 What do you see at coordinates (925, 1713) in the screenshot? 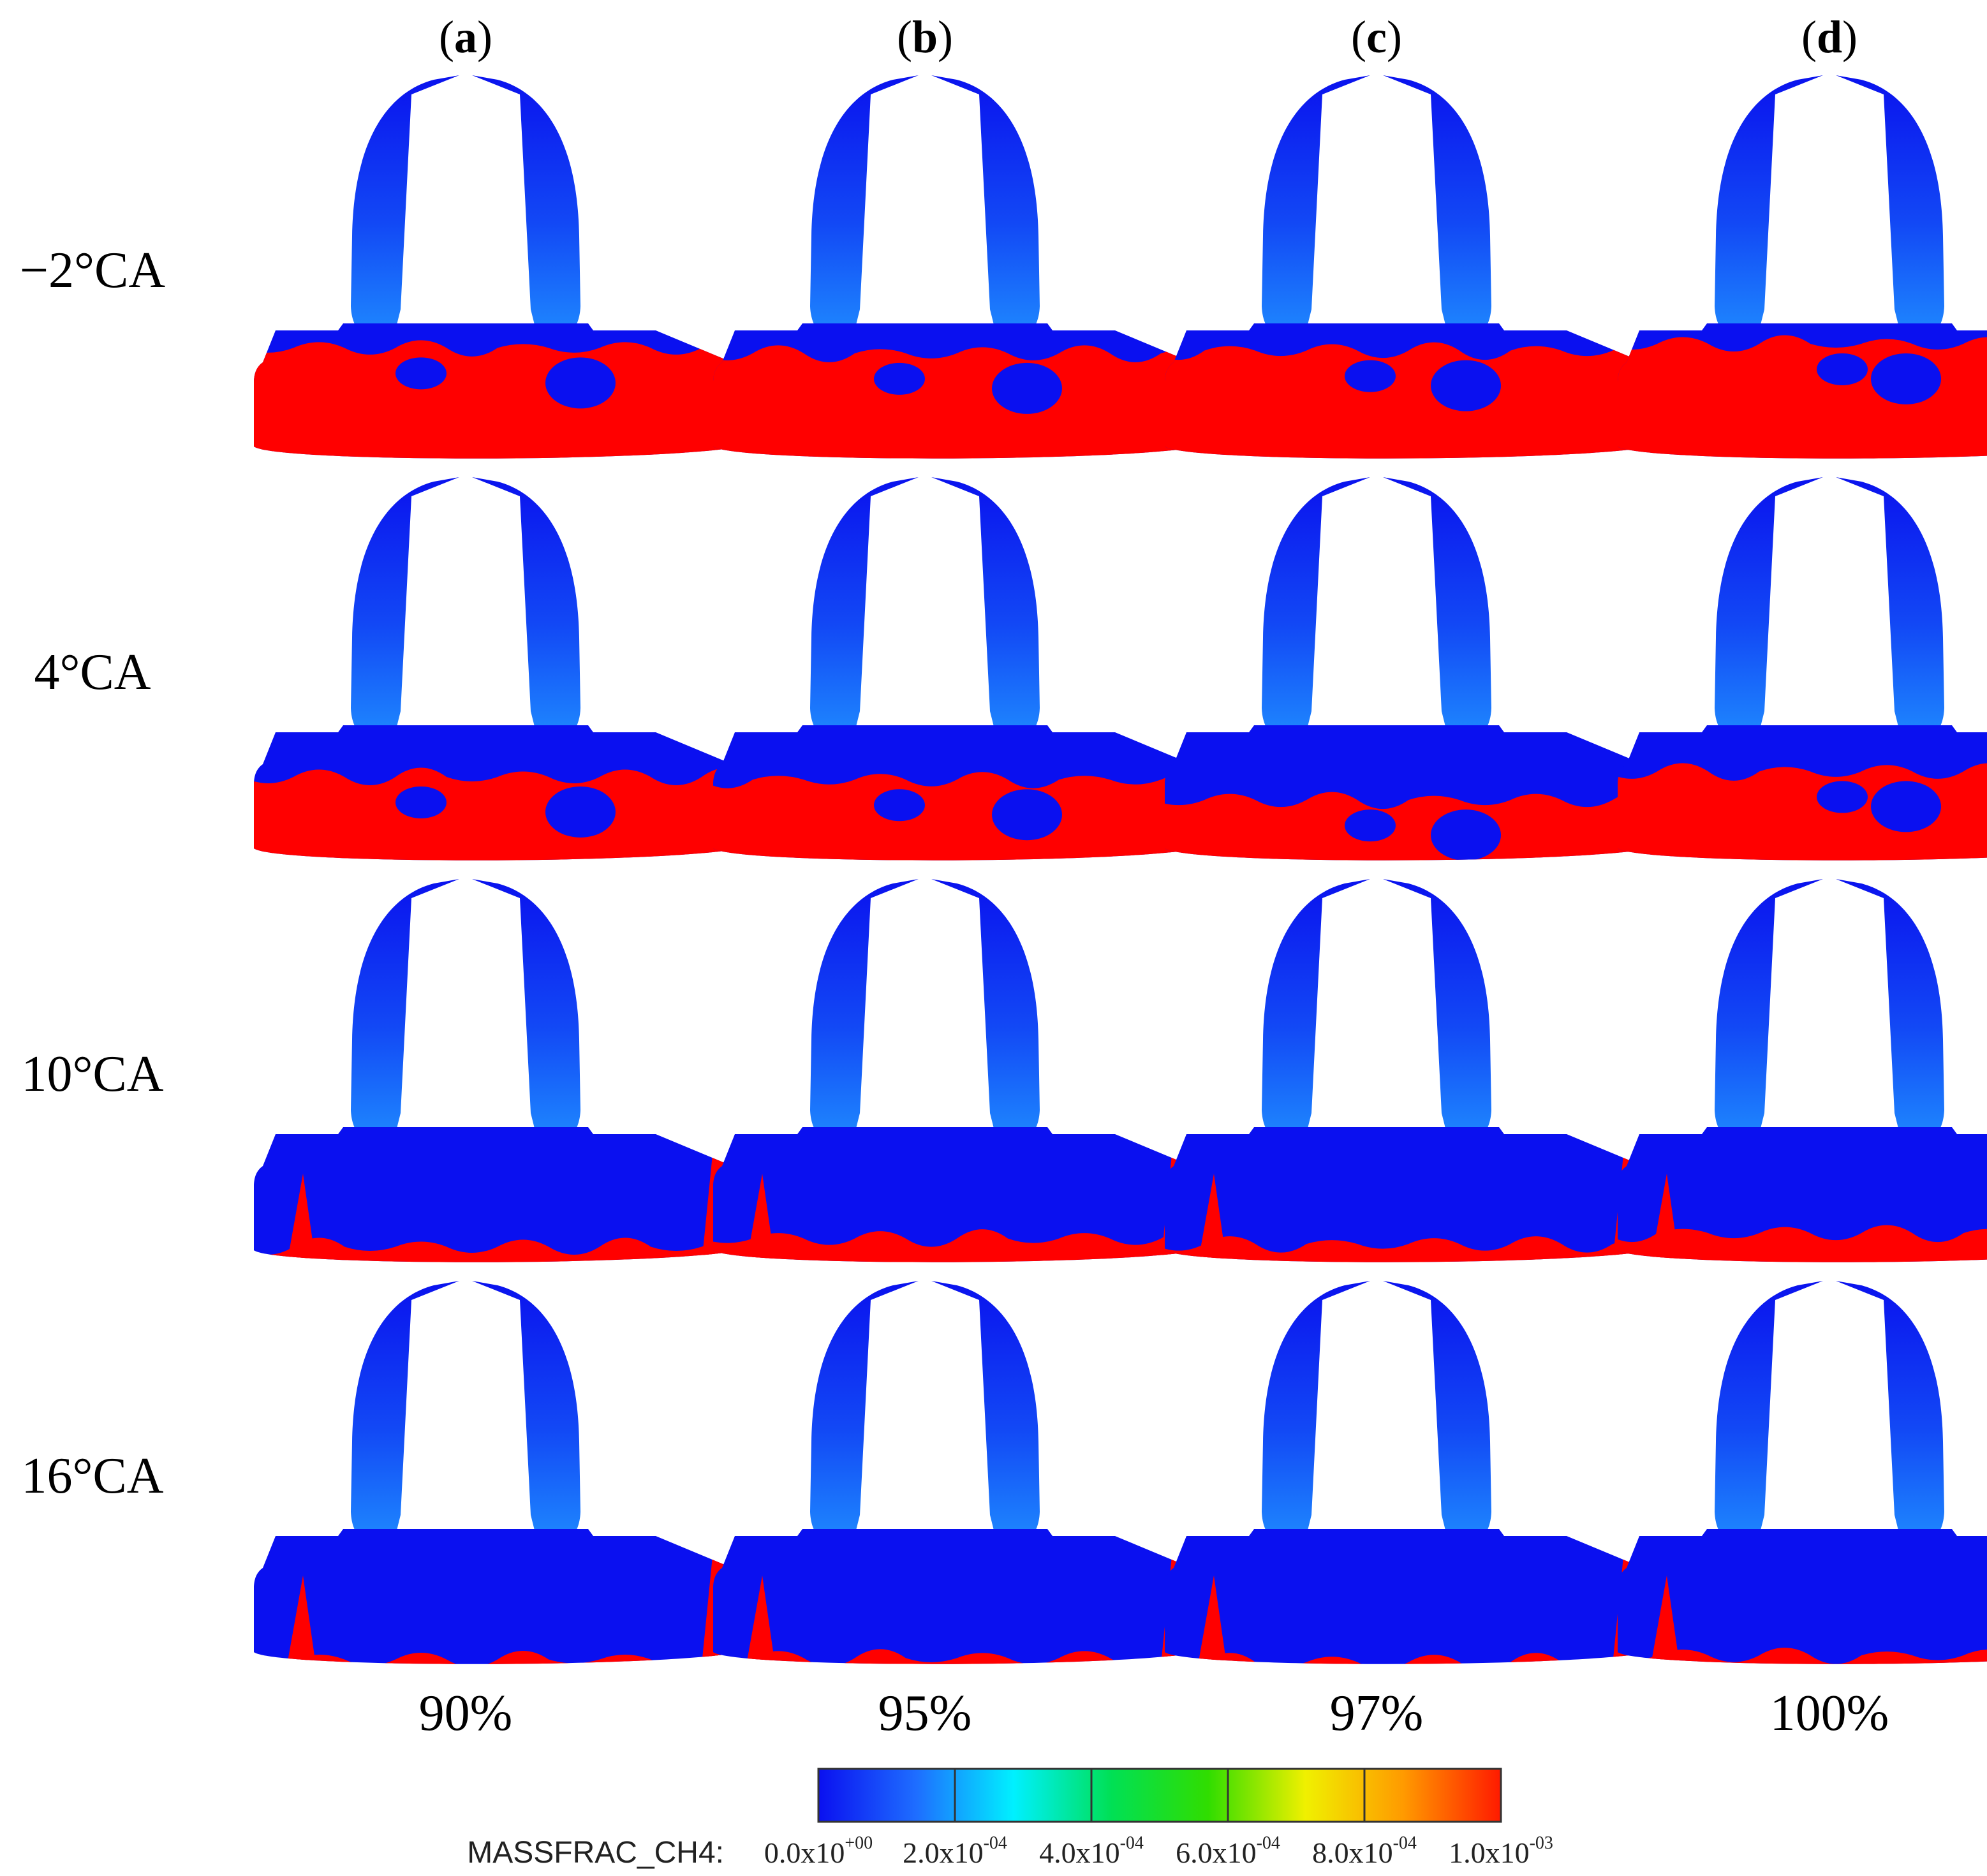
I see `percent-label-b: 95%` at bounding box center [925, 1713].